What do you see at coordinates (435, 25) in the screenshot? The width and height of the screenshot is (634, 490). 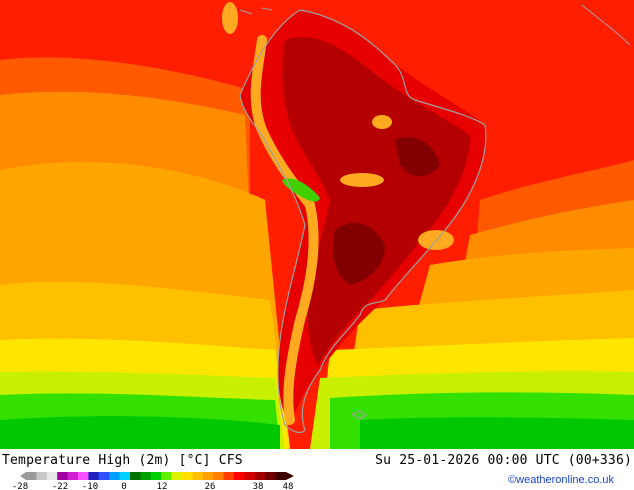 I see `caribbean-islands` at bounding box center [435, 25].